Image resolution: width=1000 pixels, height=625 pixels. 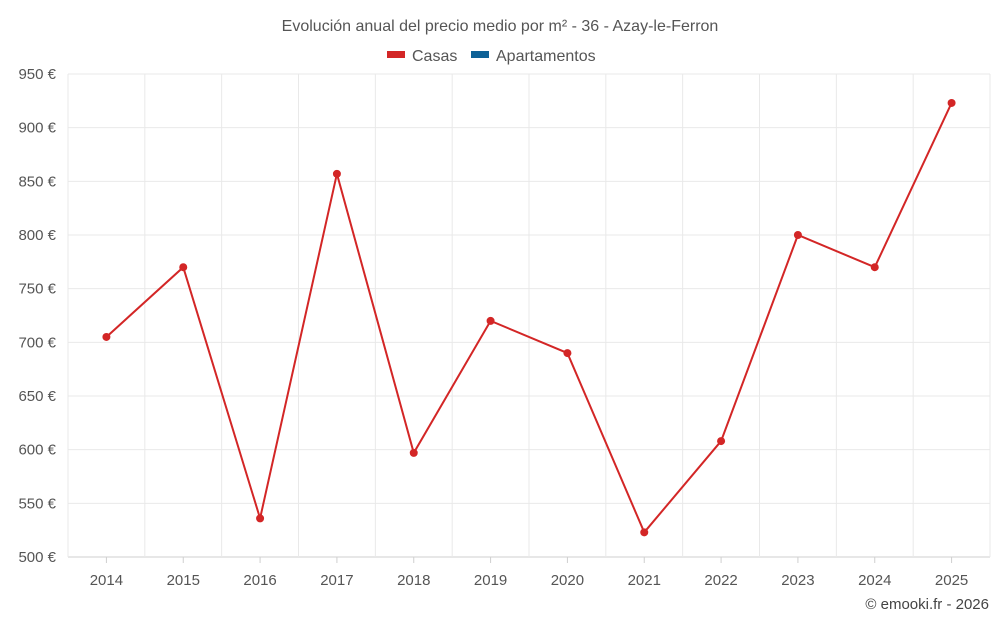 I want to click on x-tick-label: 2020, so click(x=567, y=580).